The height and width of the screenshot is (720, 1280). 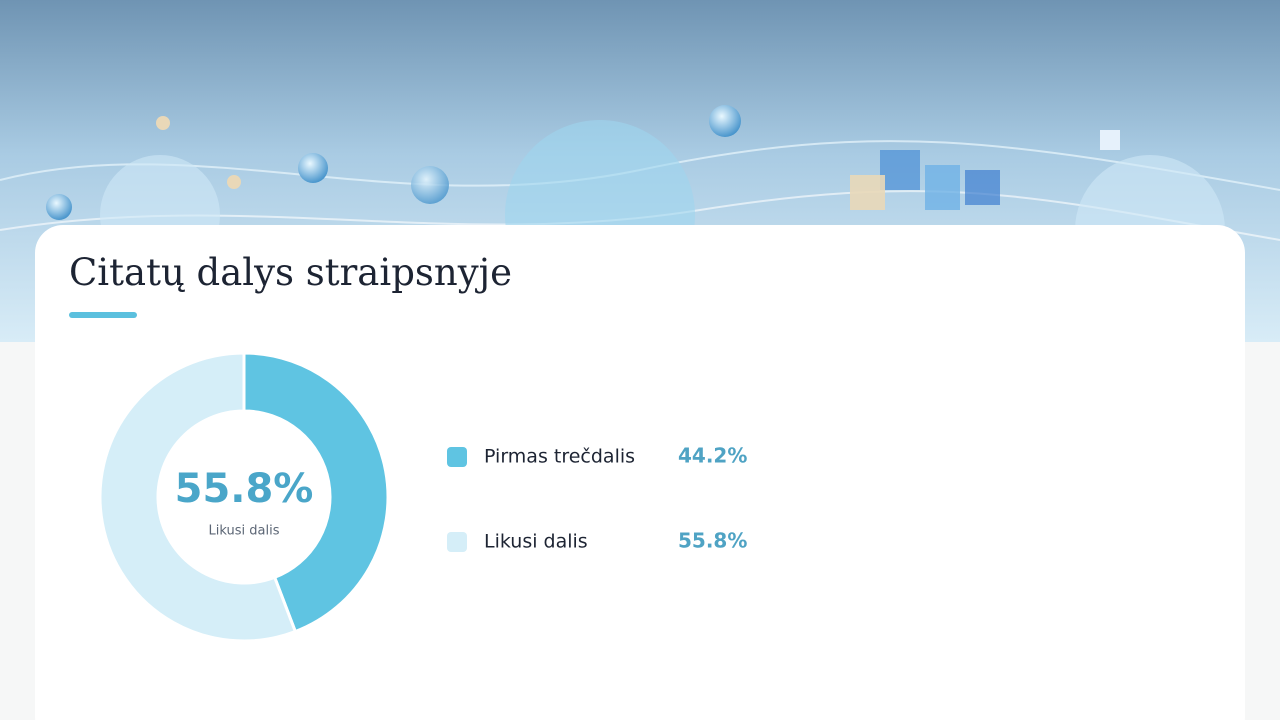 I want to click on title-underline, so click(x=103, y=315).